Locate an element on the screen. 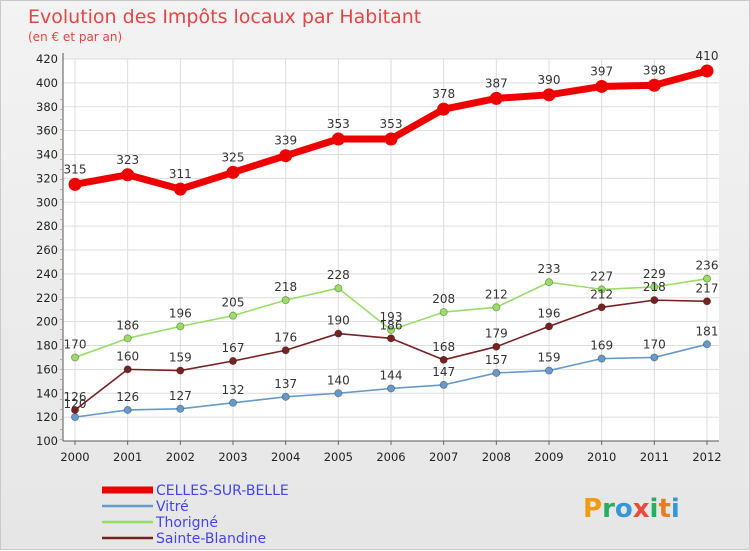 This screenshot has height=551, width=750. data-label: 398 is located at coordinates (654, 70).